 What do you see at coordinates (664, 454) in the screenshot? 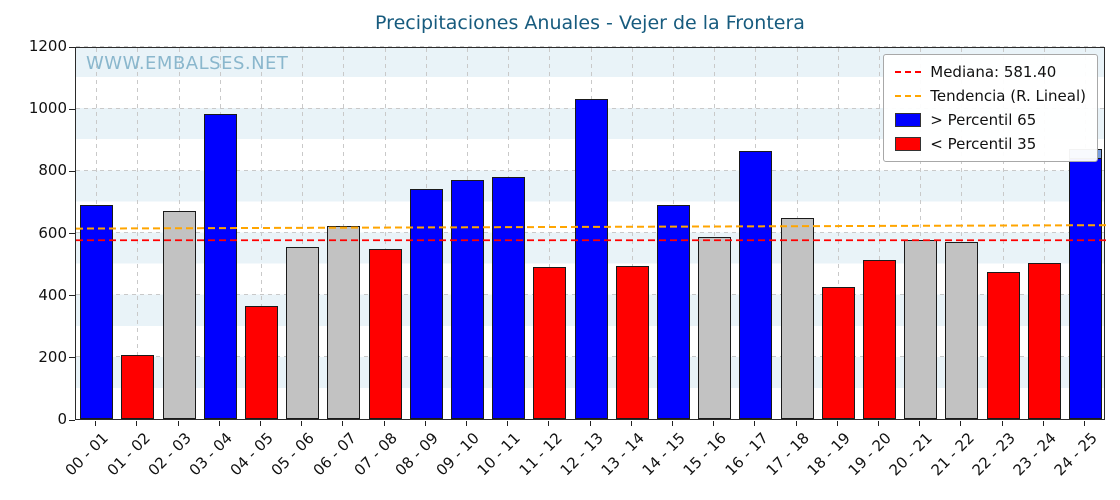
I see `x-axis-tick-label: 14 - 15` at bounding box center [664, 454].